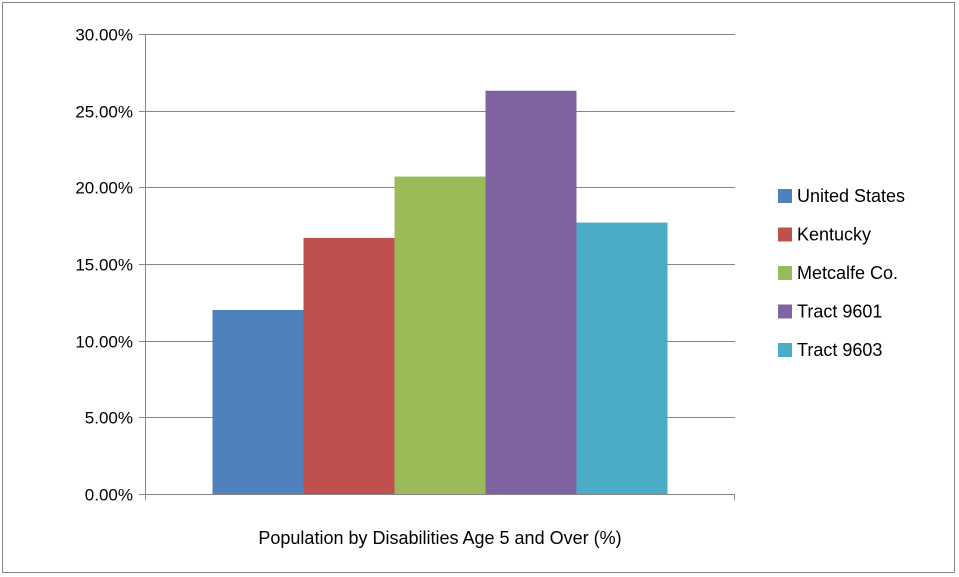 The image size is (959, 577). What do you see at coordinates (104, 35) in the screenshot?
I see `y-tick-label: 30.00%` at bounding box center [104, 35].